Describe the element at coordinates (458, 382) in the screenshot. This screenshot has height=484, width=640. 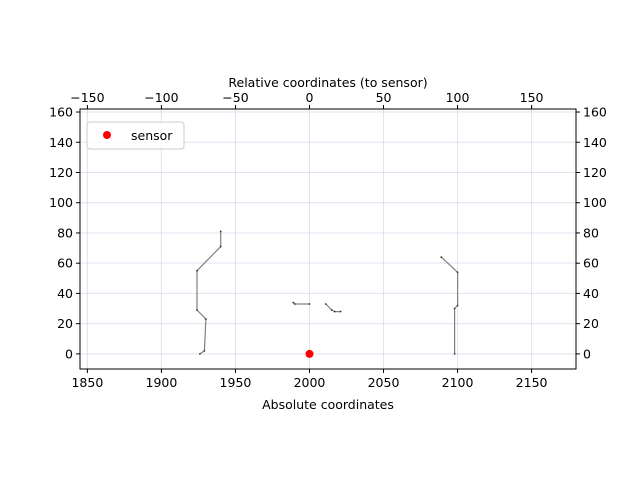
I see `x-tick-label-2100: 2100` at that location.